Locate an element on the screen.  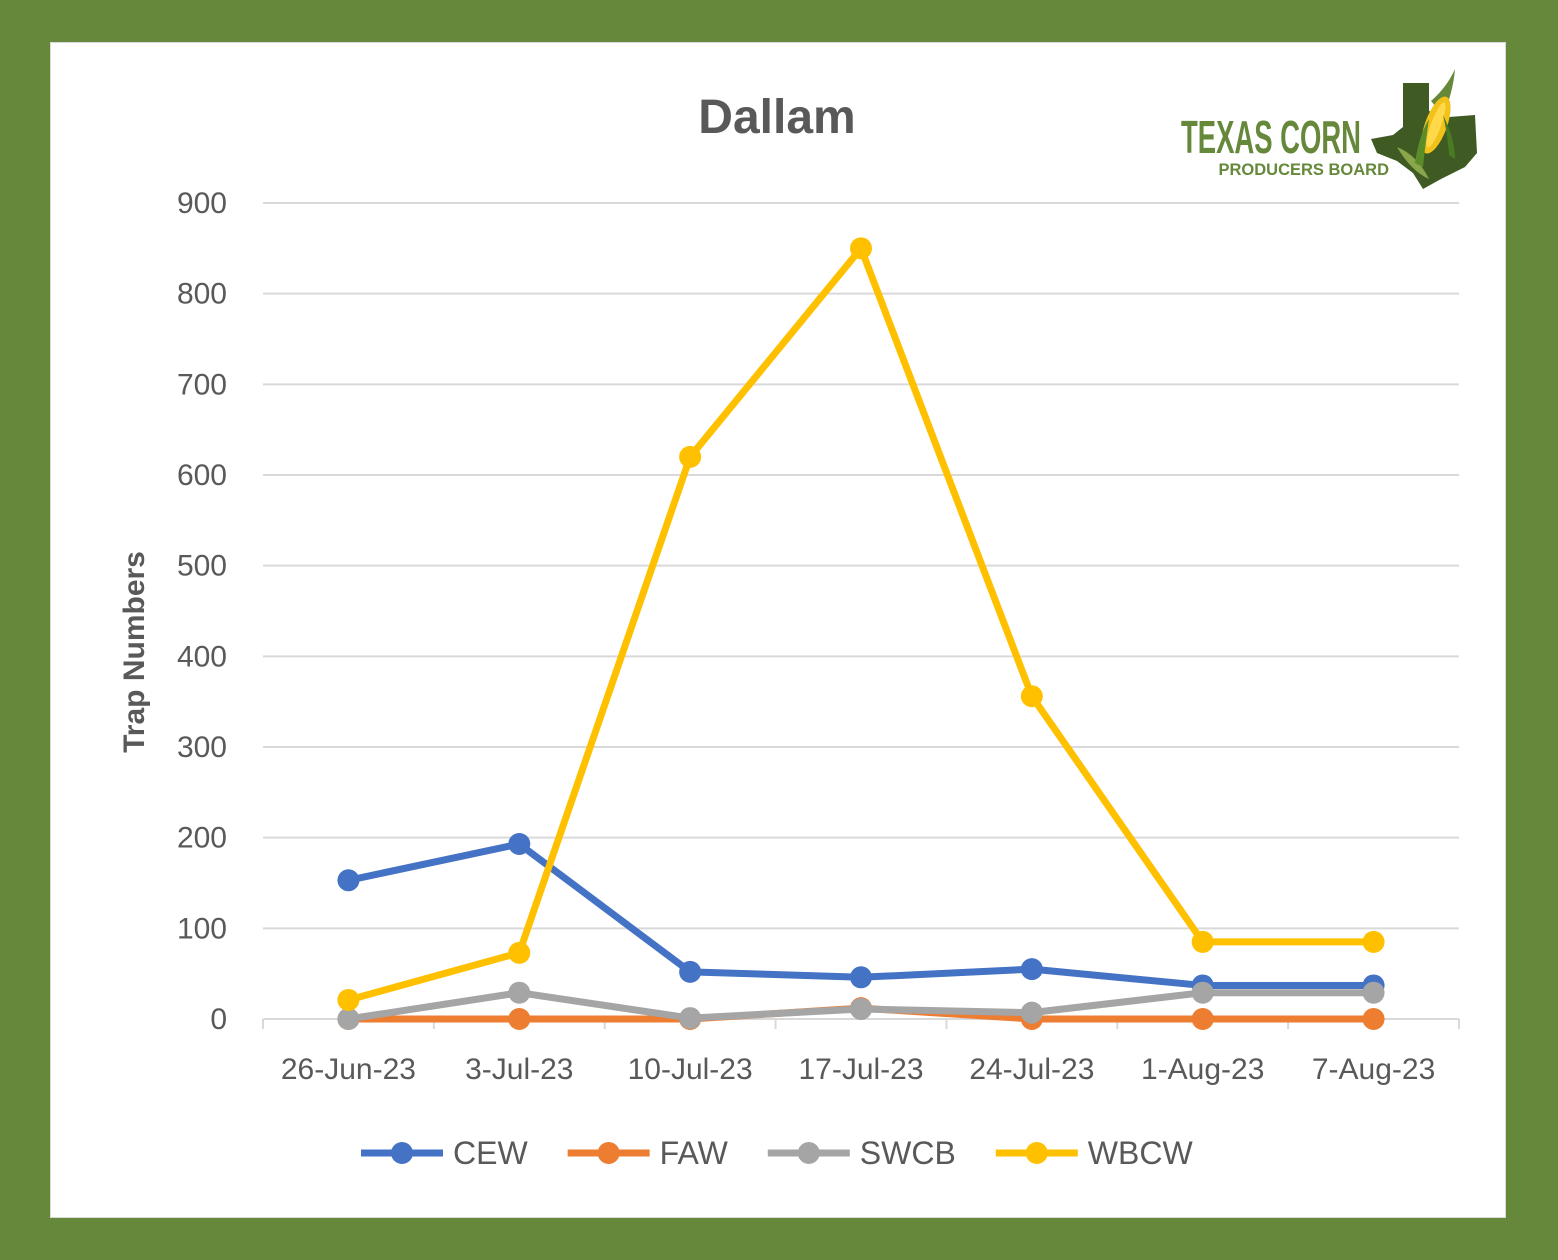
series-line-cew is located at coordinates (861, 914).